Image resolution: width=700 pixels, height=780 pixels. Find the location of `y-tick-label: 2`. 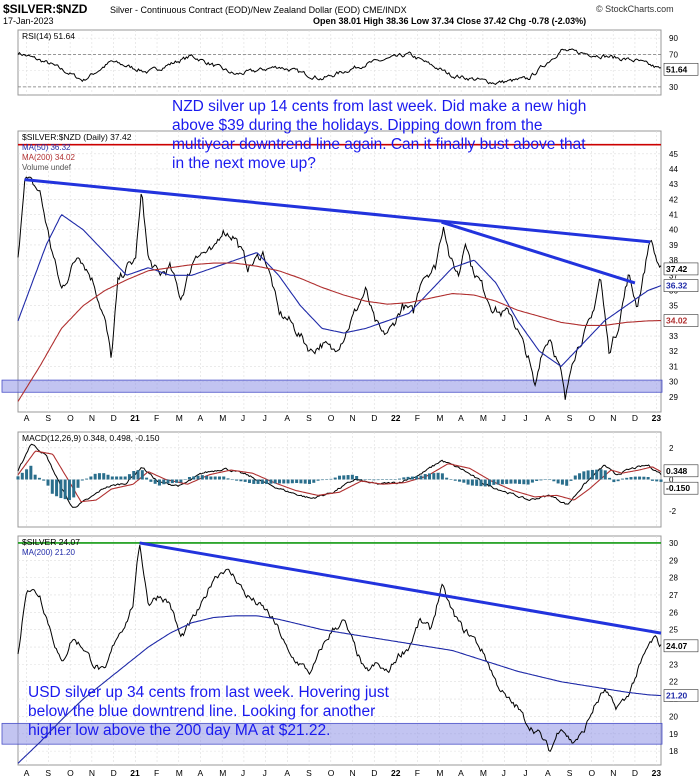

y-tick-label: 2 is located at coordinates (671, 448).